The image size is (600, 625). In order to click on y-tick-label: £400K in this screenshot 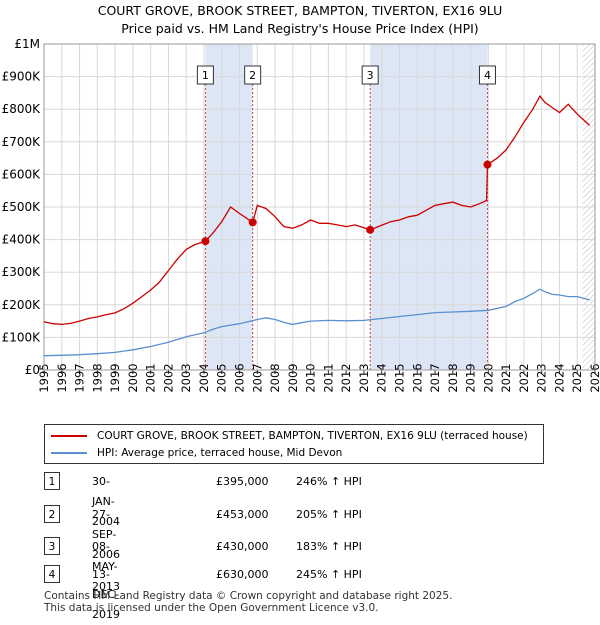, I will do `click(22, 240)`.